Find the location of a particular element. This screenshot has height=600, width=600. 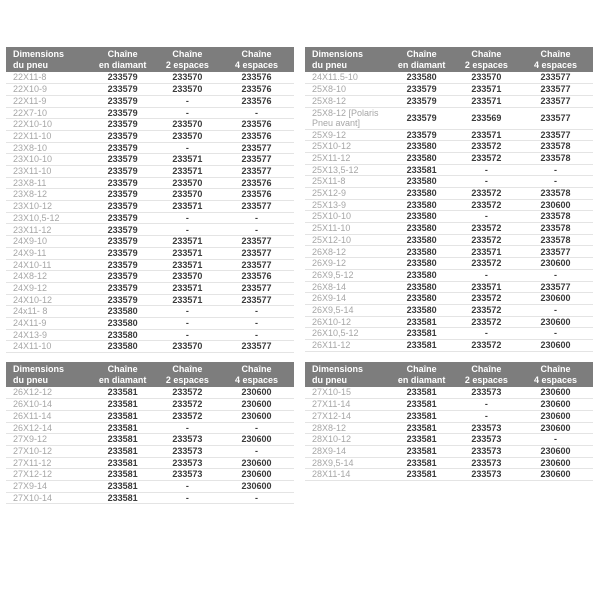

tire-dimension-cell: 26X11-14 is located at coordinates (48, 416).